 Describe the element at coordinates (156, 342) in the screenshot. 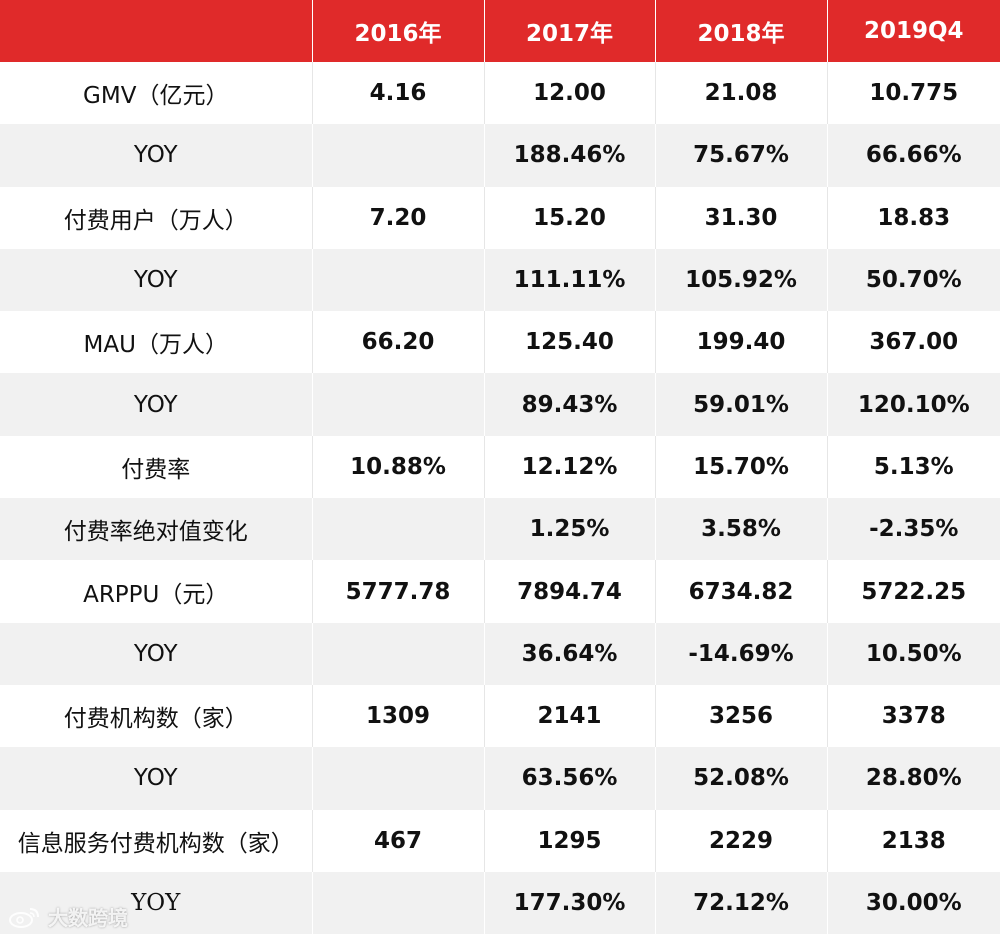

I see `row-label: MAU（万人）` at that location.